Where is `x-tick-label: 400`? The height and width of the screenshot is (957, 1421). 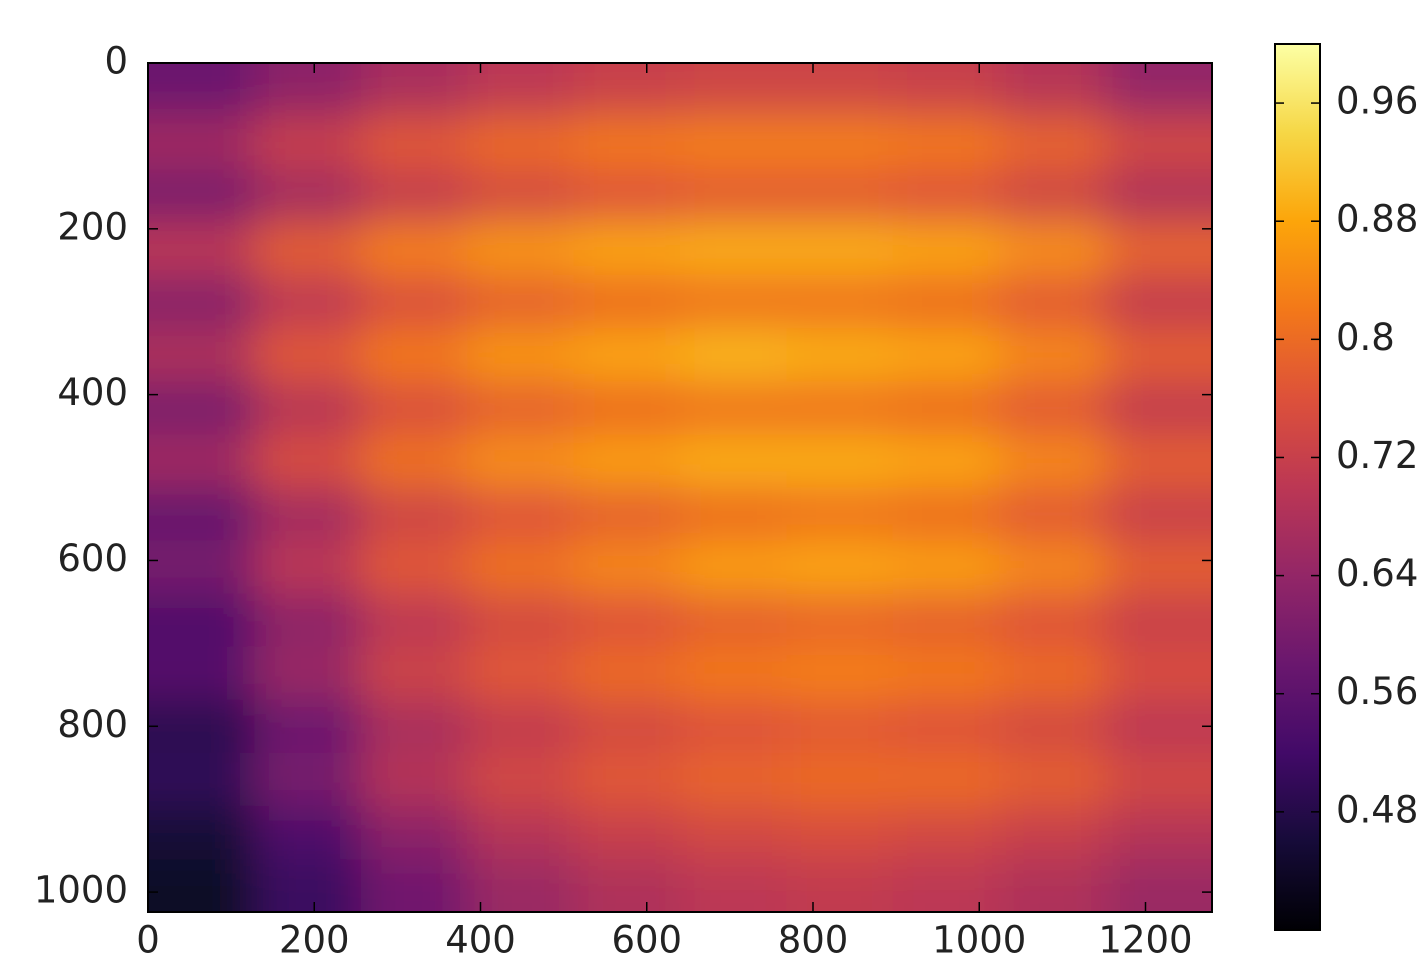
x-tick-label: 400 is located at coordinates (480, 938).